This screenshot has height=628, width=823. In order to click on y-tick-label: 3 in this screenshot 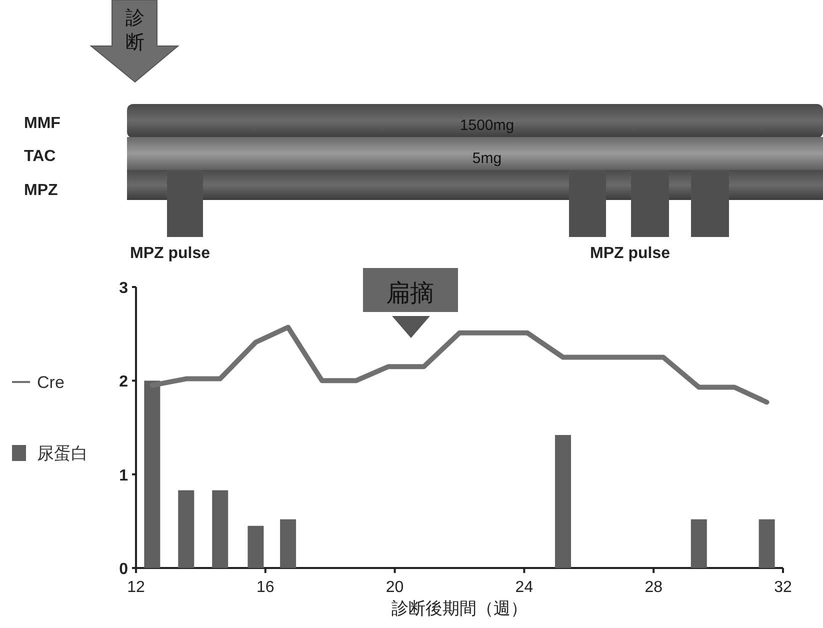, I will do `click(123, 288)`.